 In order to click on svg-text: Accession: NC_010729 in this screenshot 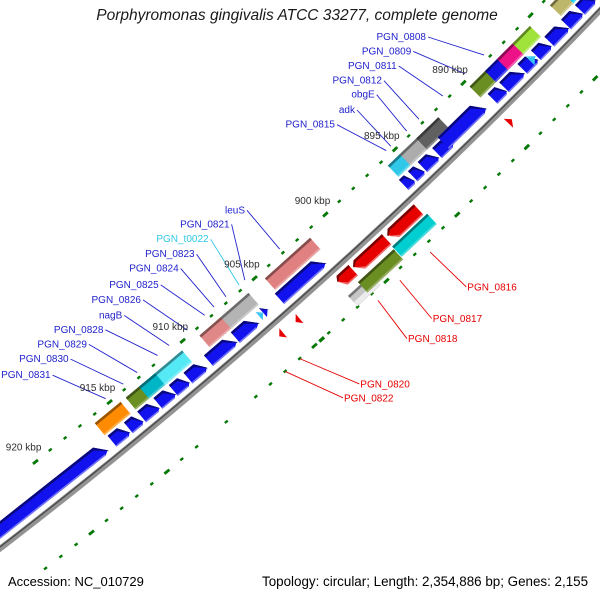, I will do `click(76, 581)`.